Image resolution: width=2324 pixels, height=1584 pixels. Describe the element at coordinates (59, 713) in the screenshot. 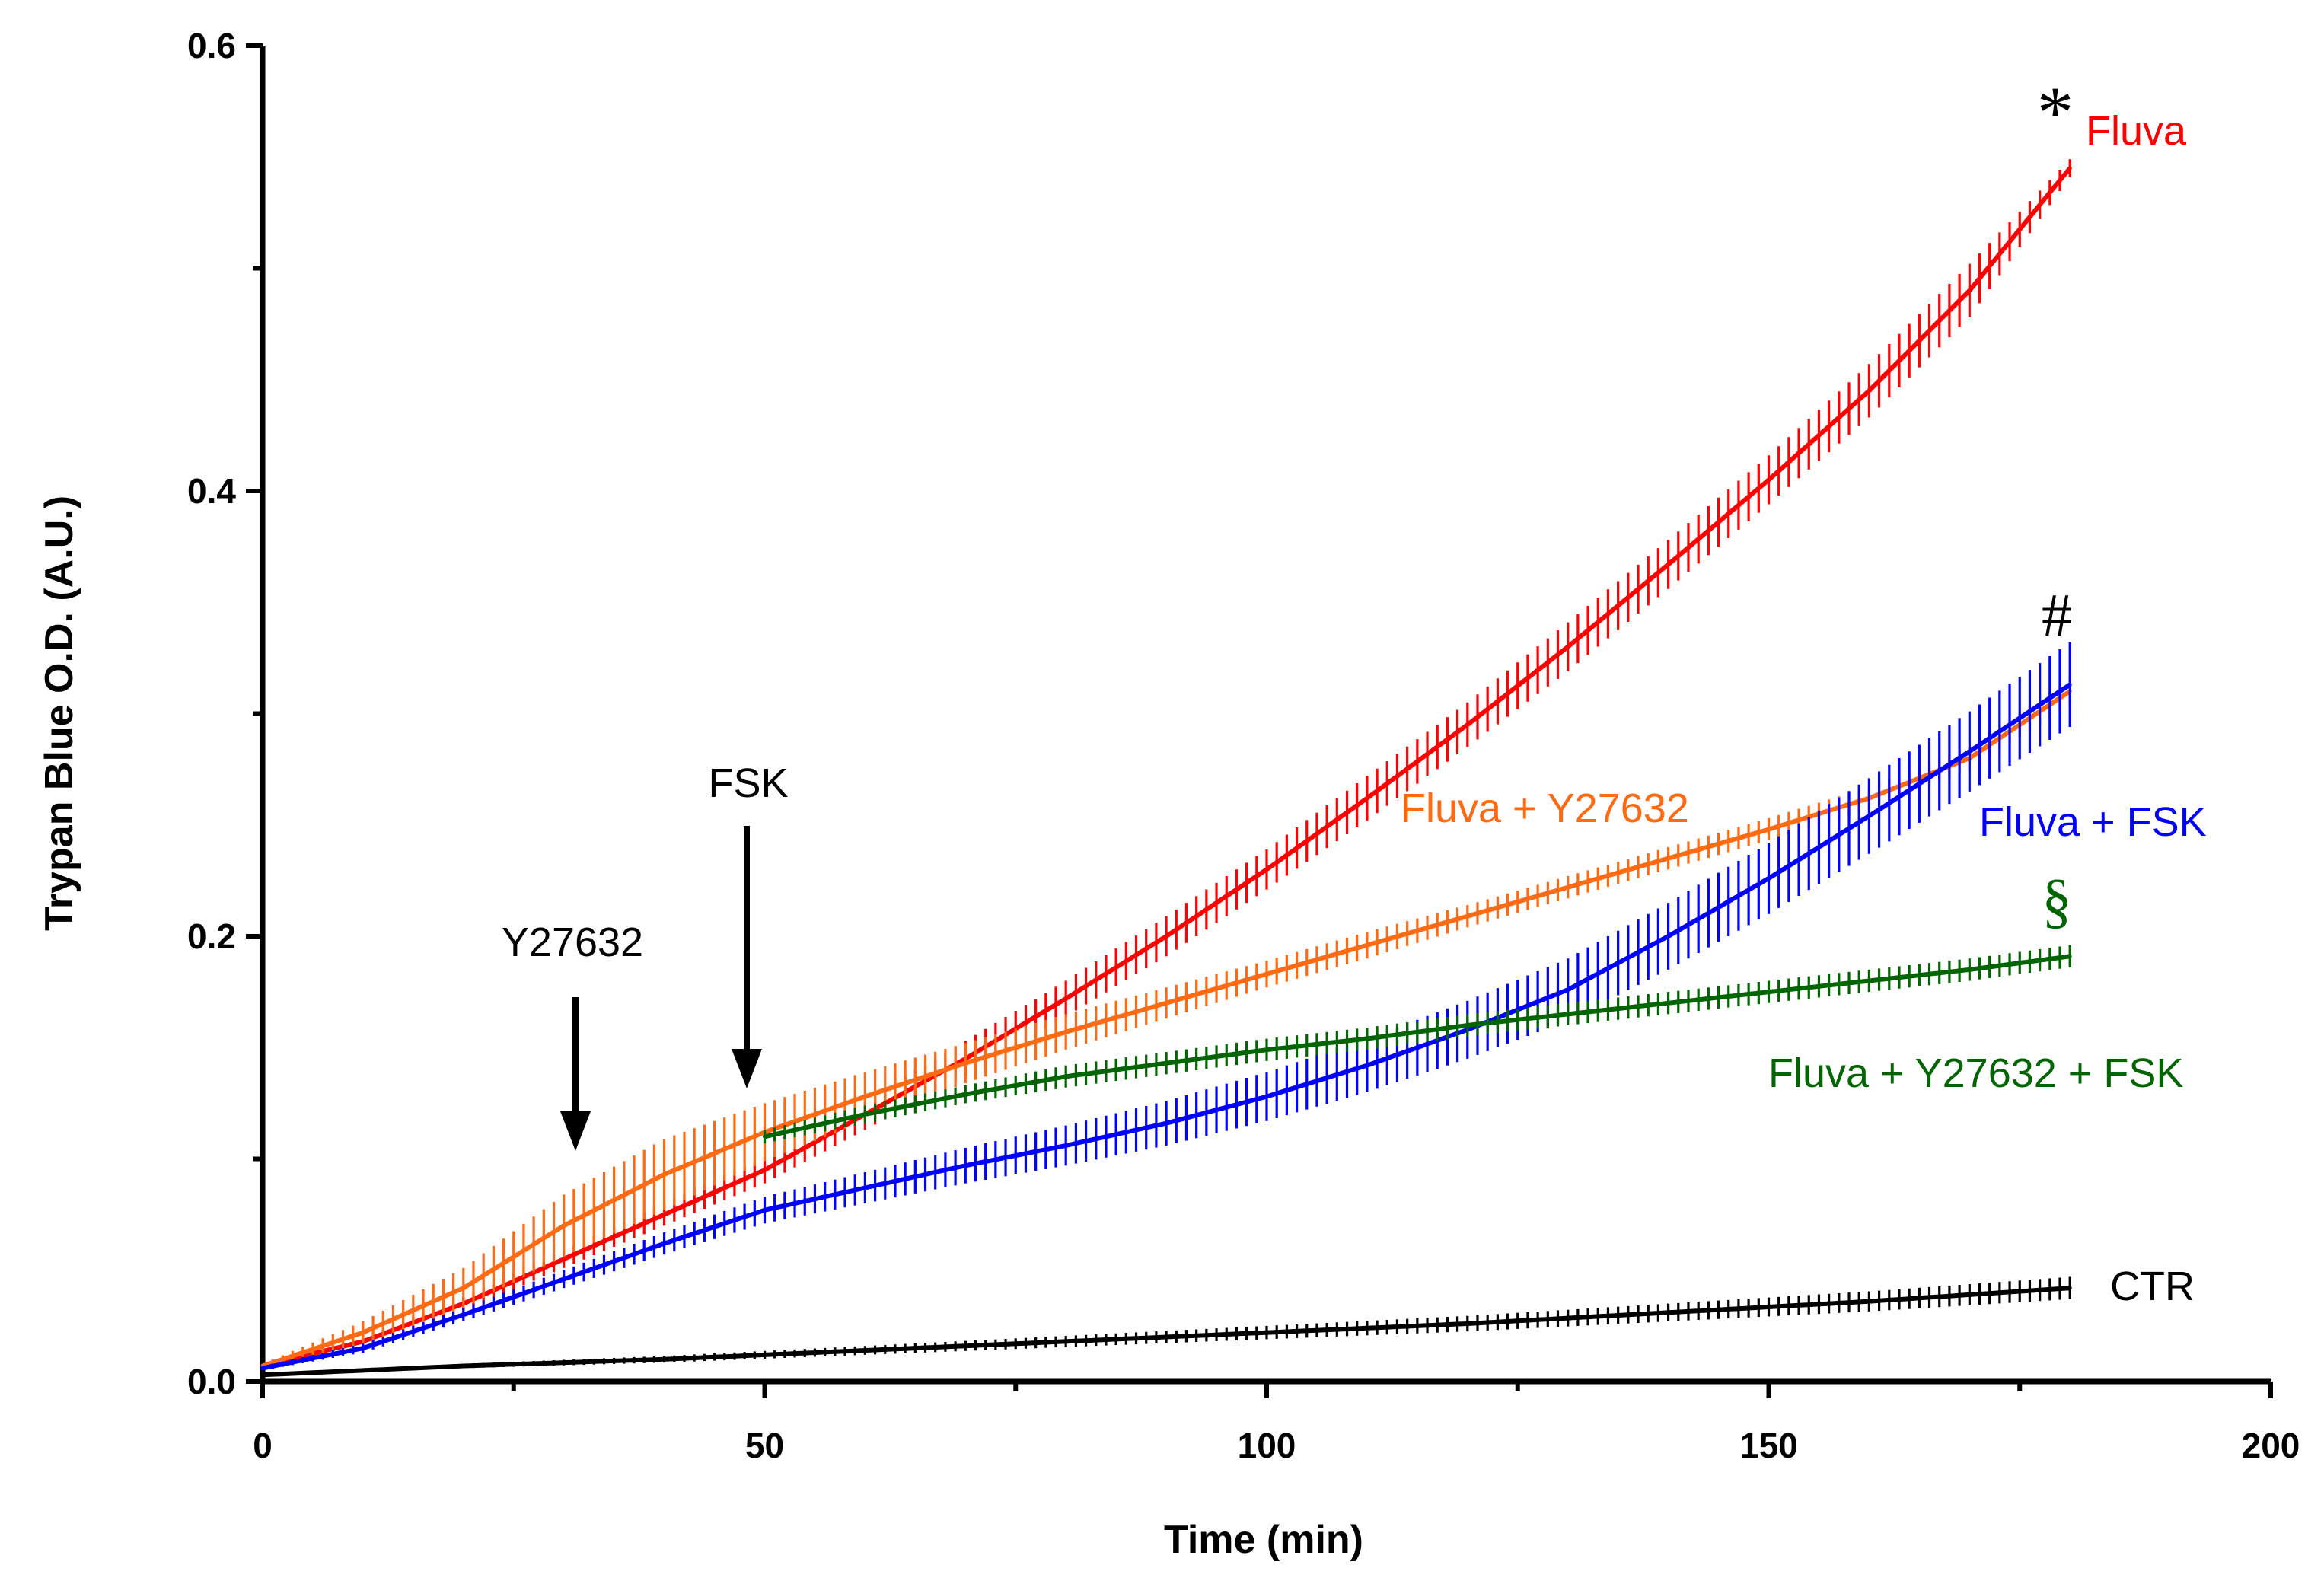

I see `y-axis-title: Trypan Blue O.D. (A.U.)` at that location.